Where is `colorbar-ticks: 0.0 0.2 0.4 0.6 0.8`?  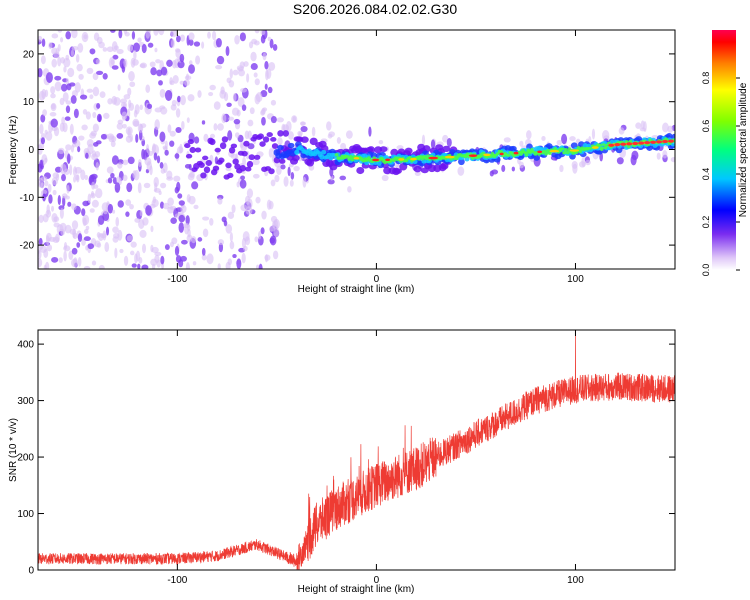 colorbar-ticks: 0.0 0.2 0.4 0.6 0.8 is located at coordinates (720, 174).